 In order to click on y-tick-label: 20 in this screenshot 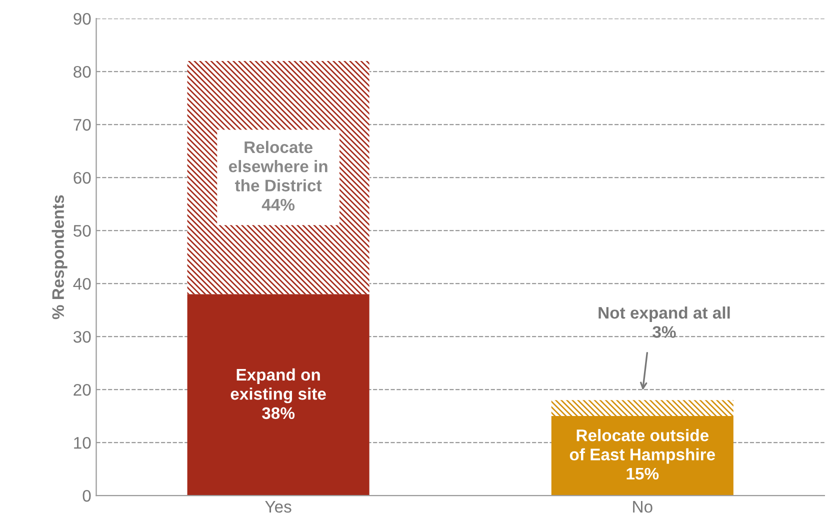, I will do `click(82, 390)`.